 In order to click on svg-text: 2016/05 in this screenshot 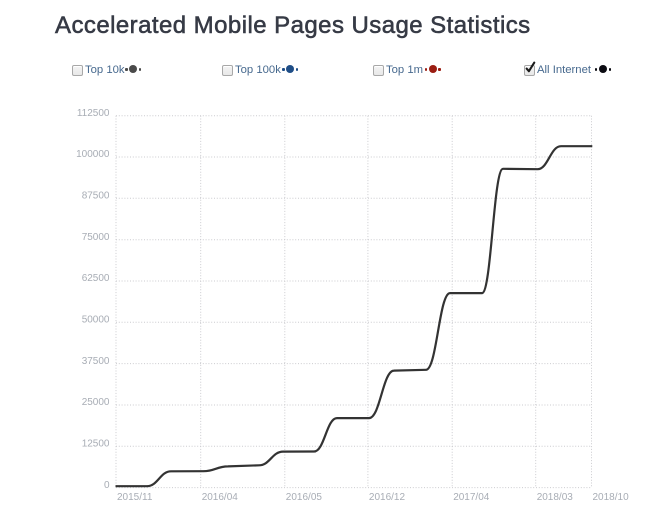, I will do `click(304, 497)`.